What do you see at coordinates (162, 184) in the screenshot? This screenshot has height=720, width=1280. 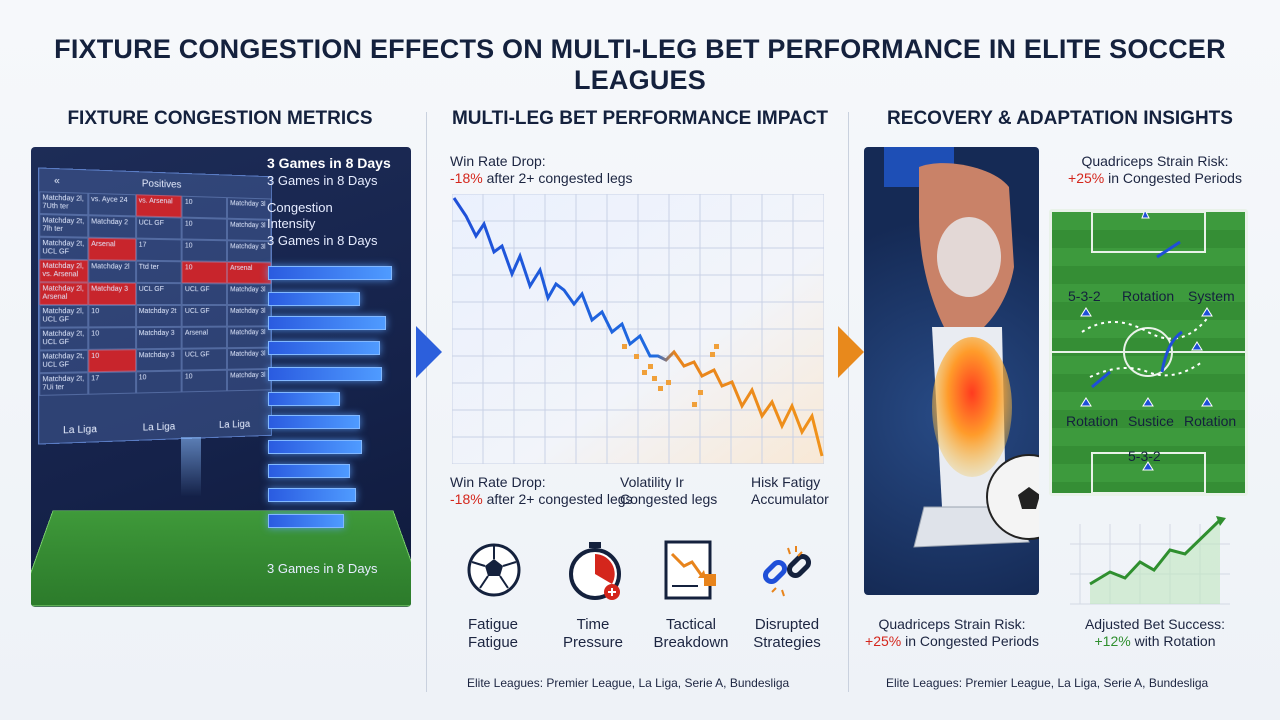 I see `calendar-header: Positives` at bounding box center [162, 184].